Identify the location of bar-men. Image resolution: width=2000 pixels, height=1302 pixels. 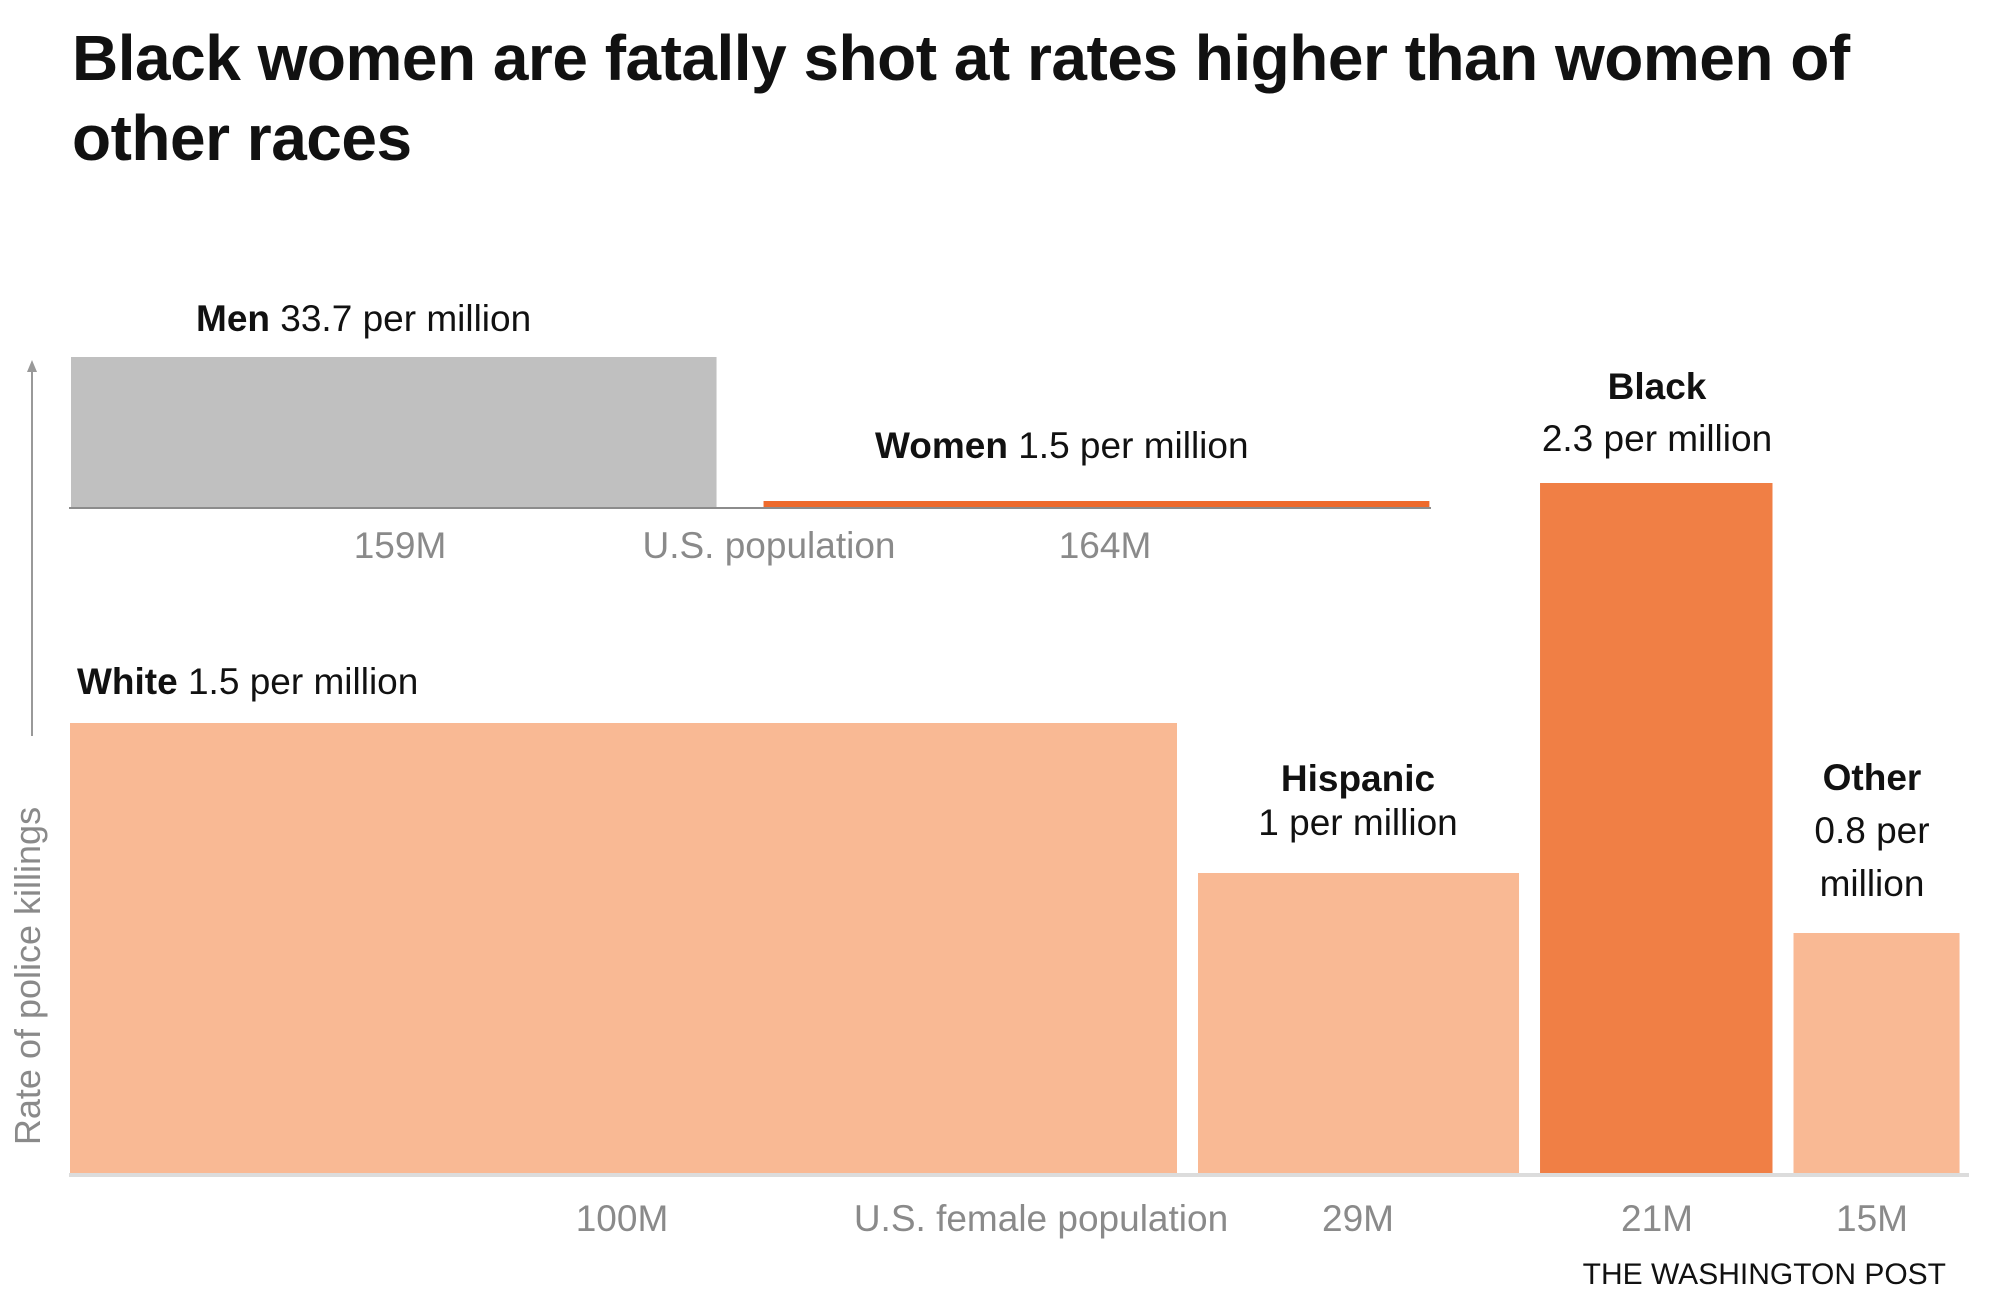
(394, 432).